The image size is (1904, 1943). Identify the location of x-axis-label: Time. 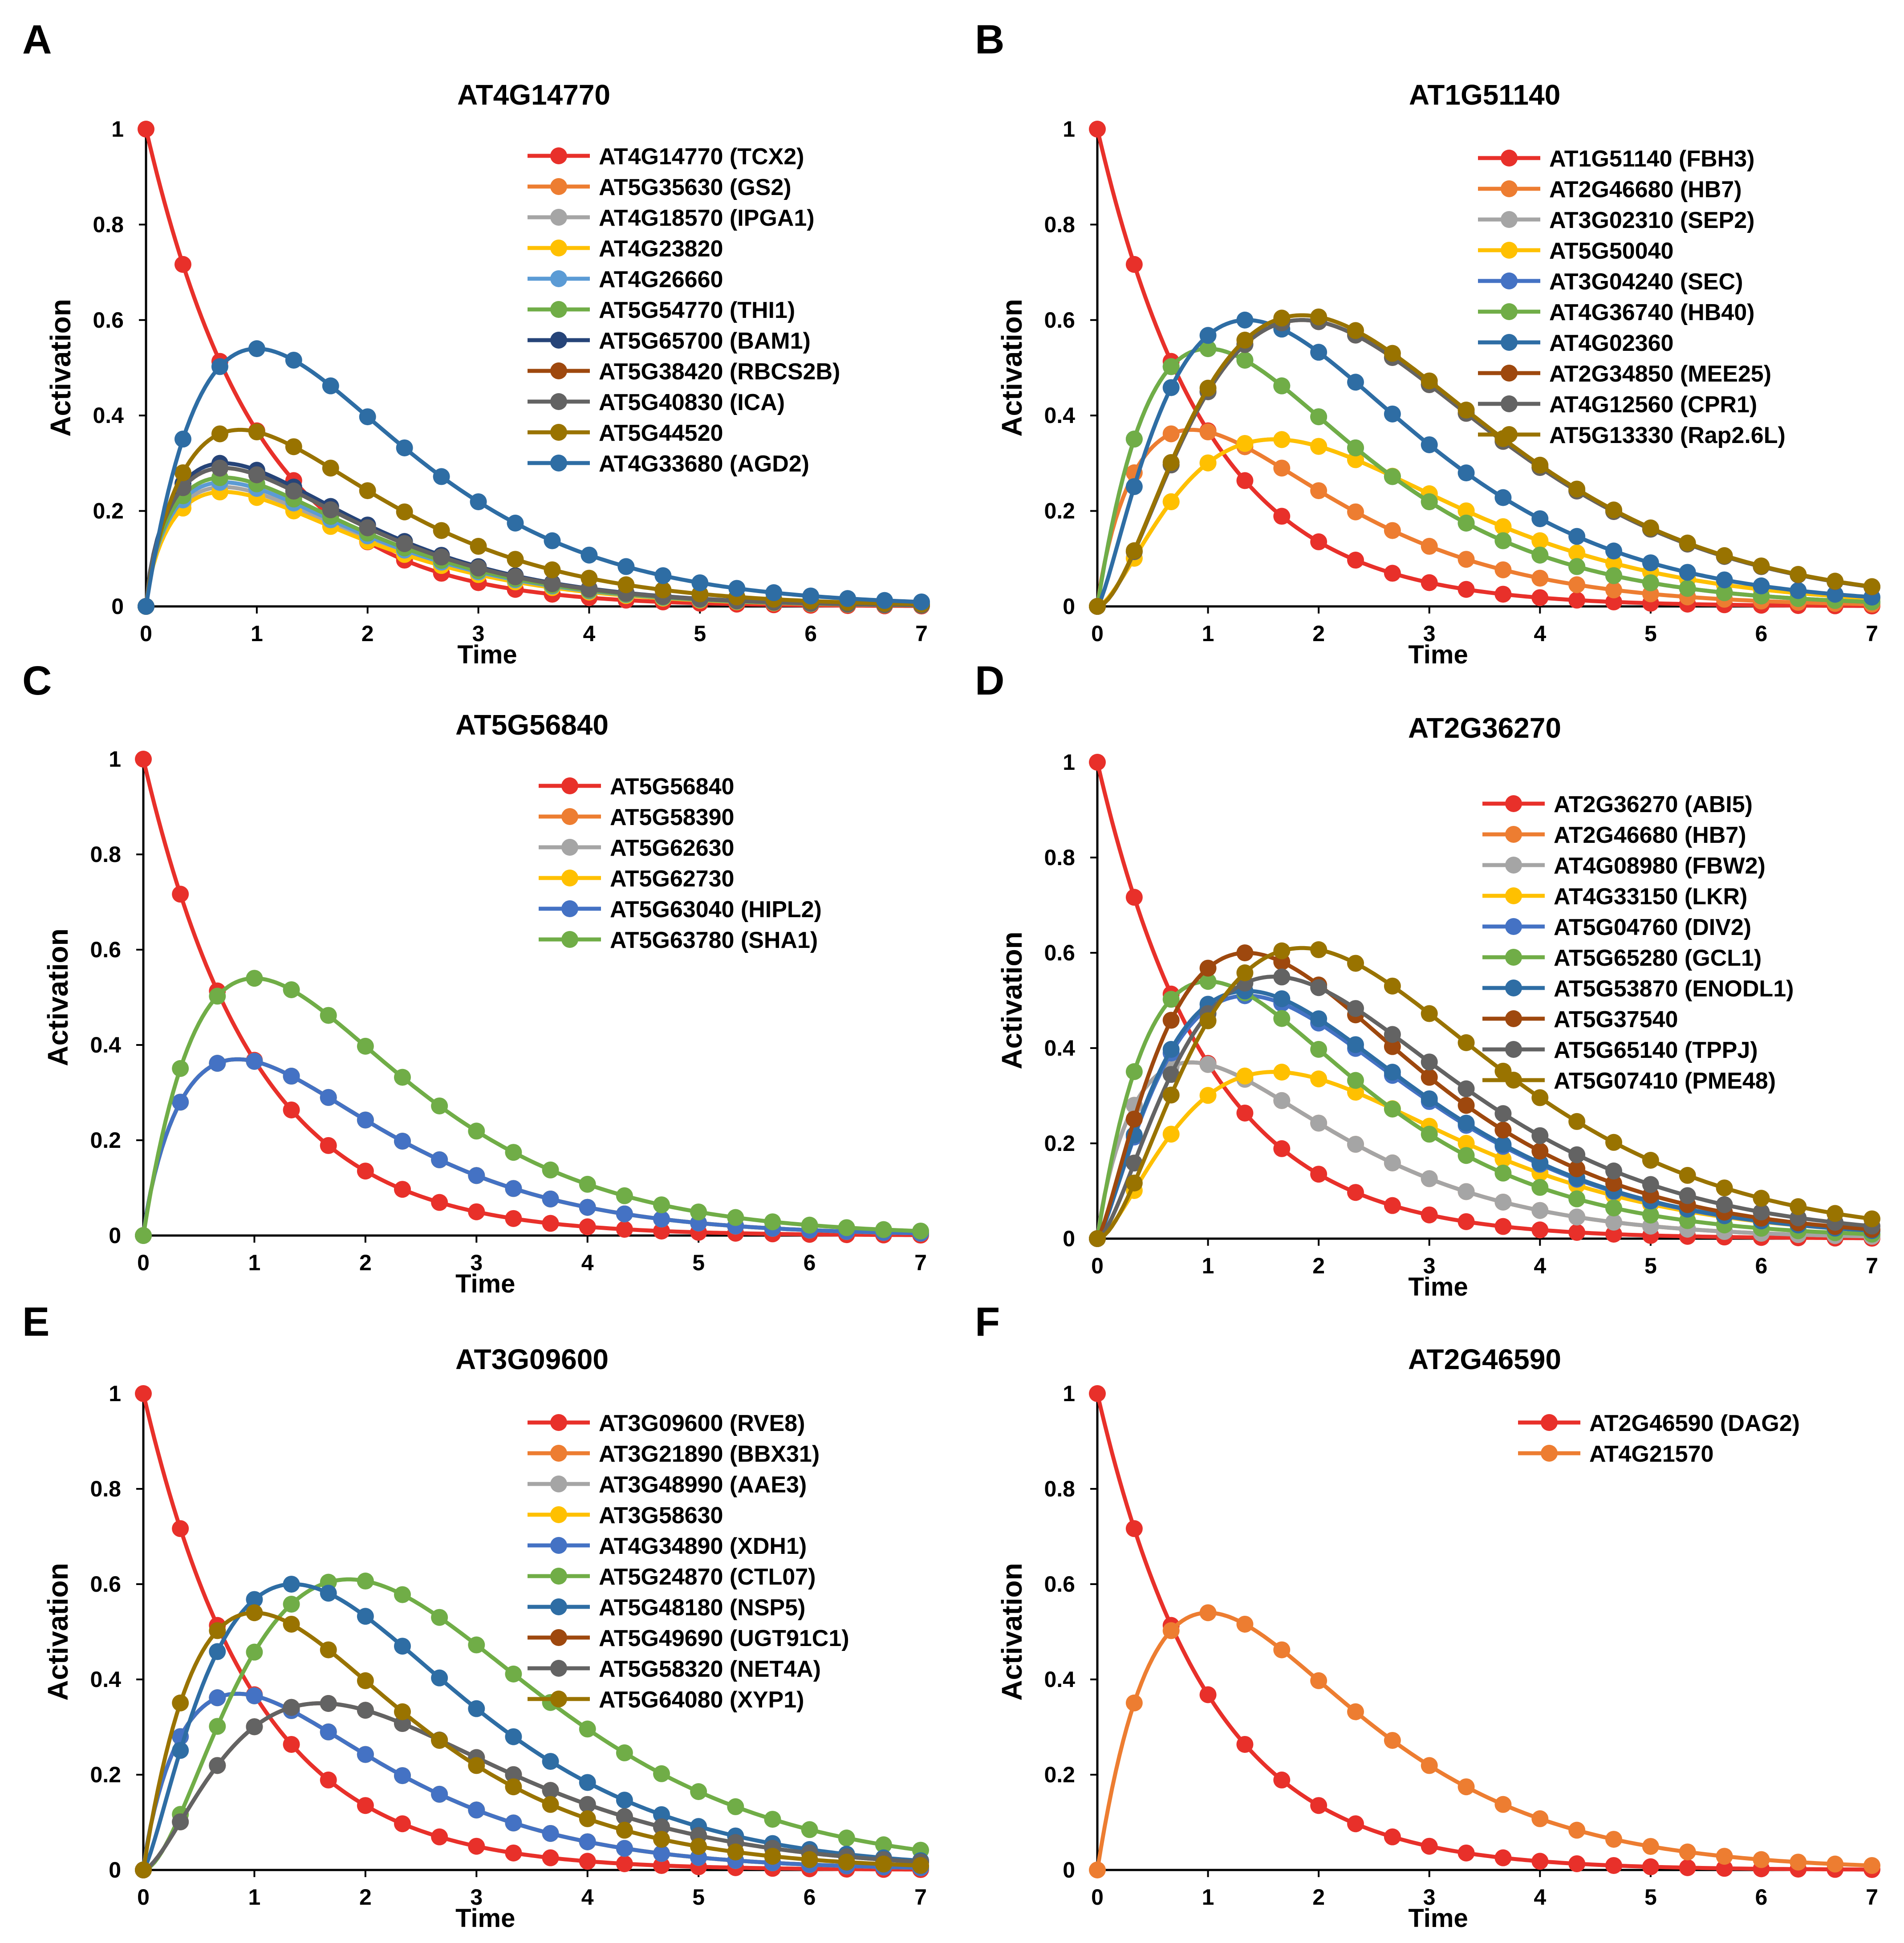
(1438, 654).